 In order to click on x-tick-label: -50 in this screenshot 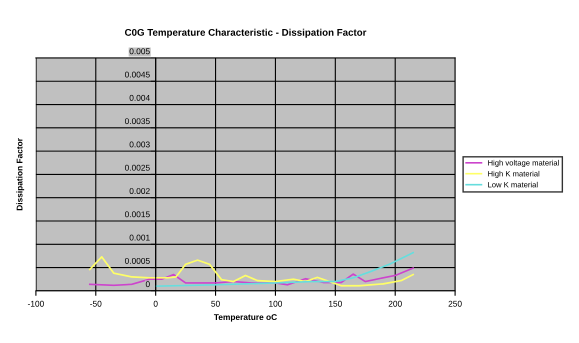, I will do `click(96, 303)`.